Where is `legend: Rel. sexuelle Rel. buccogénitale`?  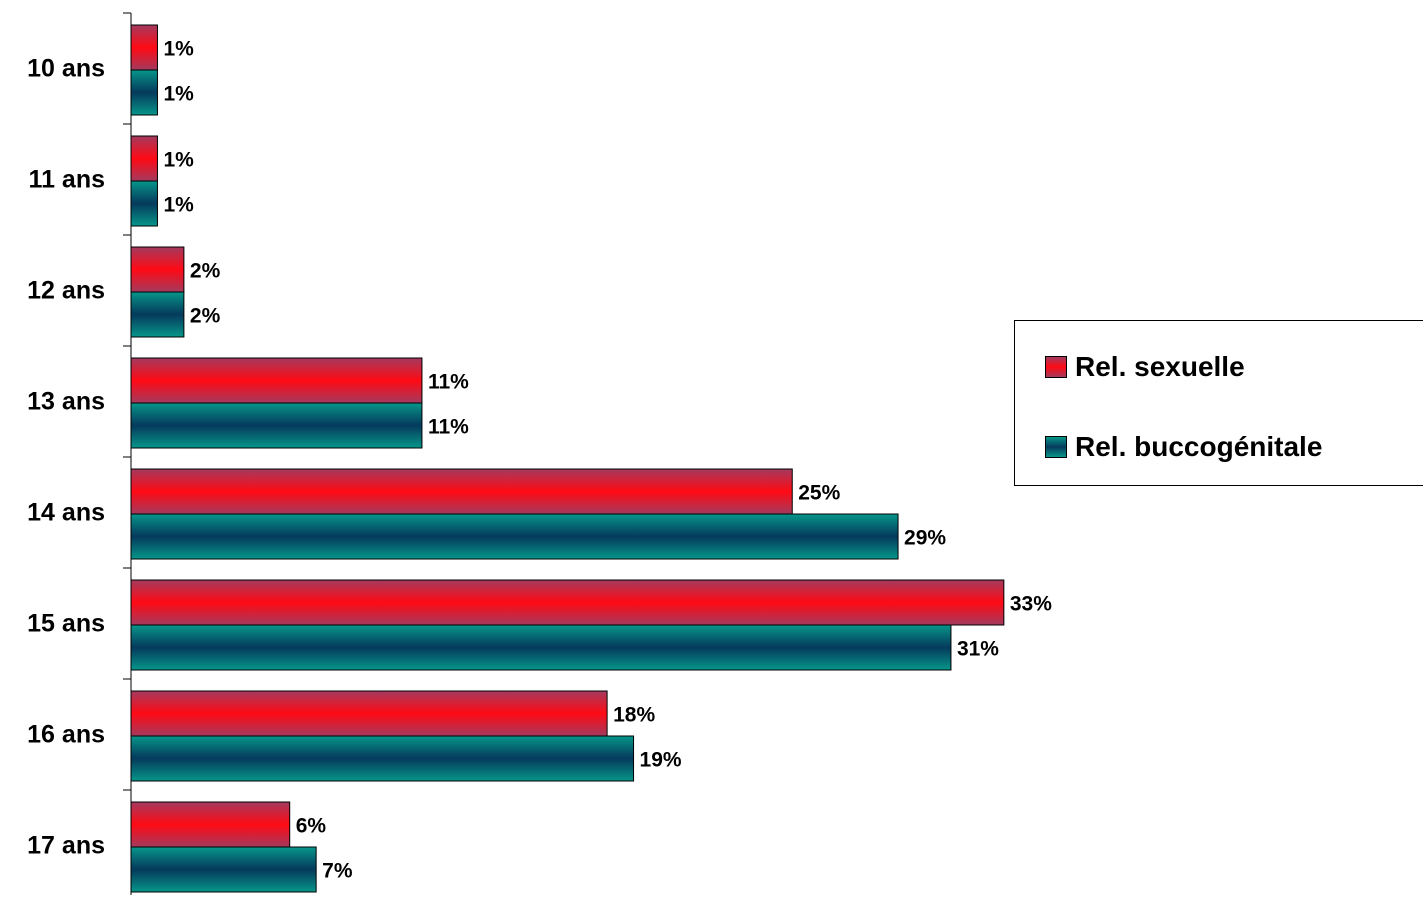 legend: Rel. sexuelle Rel. buccogénitale is located at coordinates (1218, 403).